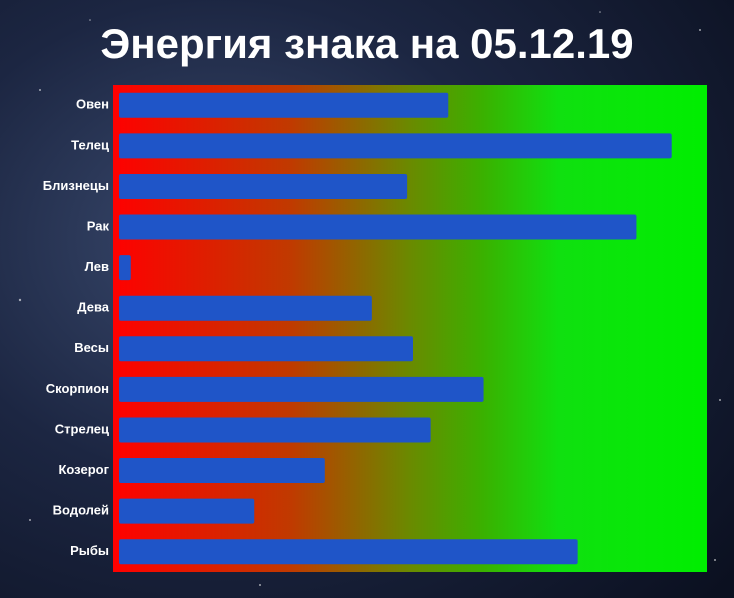 The height and width of the screenshot is (598, 734). Describe the element at coordinates (91, 347) in the screenshot. I see `y-tick-label: Весы` at that location.